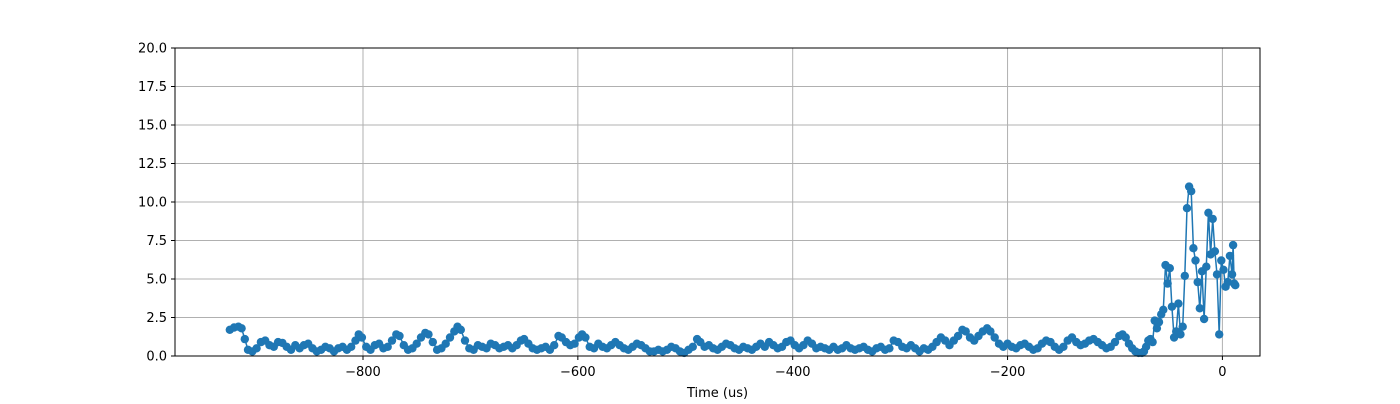  I want to click on y-tick-label: 15.0, so click(152, 126).